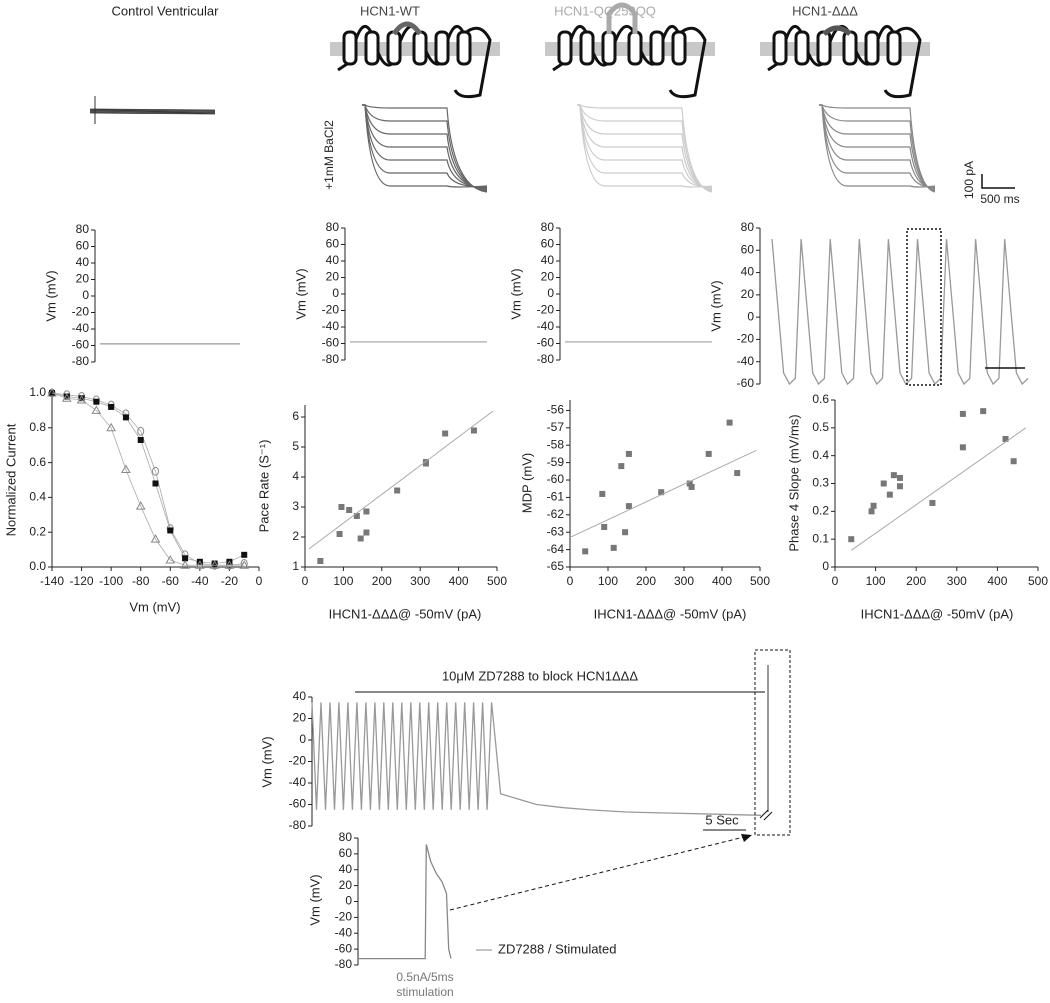 The width and height of the screenshot is (1050, 1003). What do you see at coordinates (608, 581) in the screenshot?
I see `x-tick-label: 100` at bounding box center [608, 581].